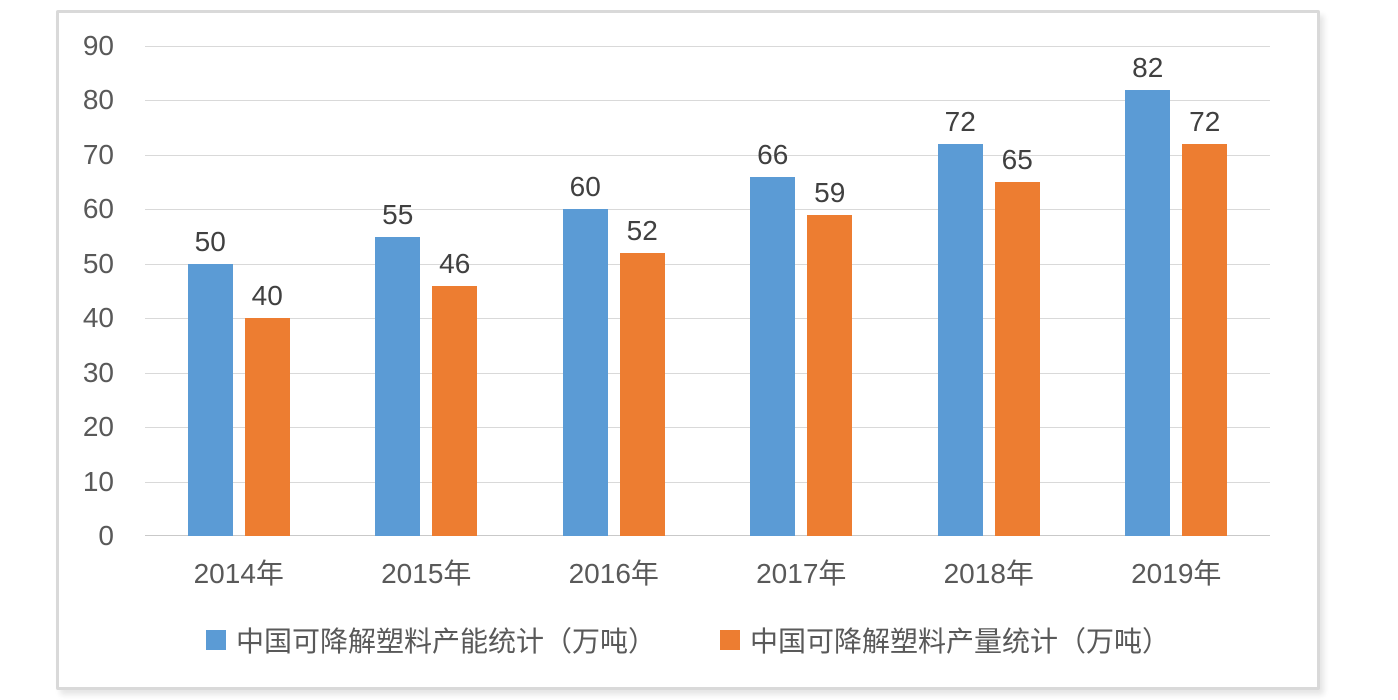 Image resolution: width=1398 pixels, height=700 pixels. I want to click on y-axis-tick-label: 0, so click(106, 535).